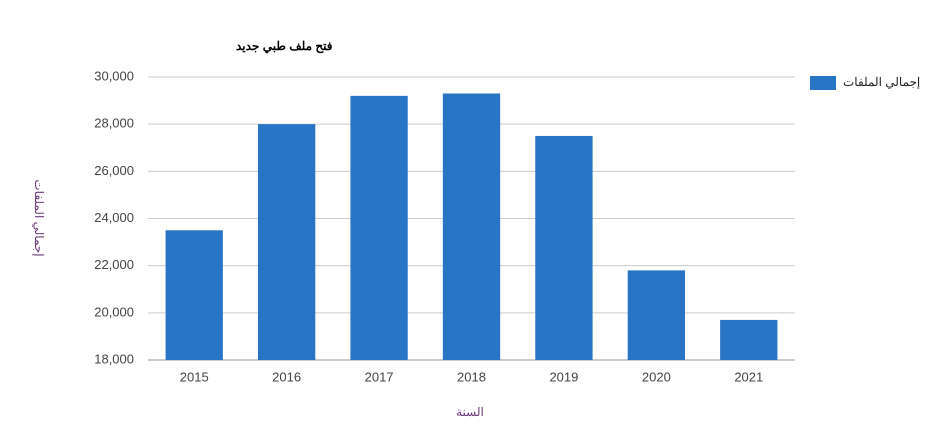 Image resolution: width=940 pixels, height=440 pixels. Describe the element at coordinates (114, 123) in the screenshot. I see `y-tick-label: 28,000` at that location.